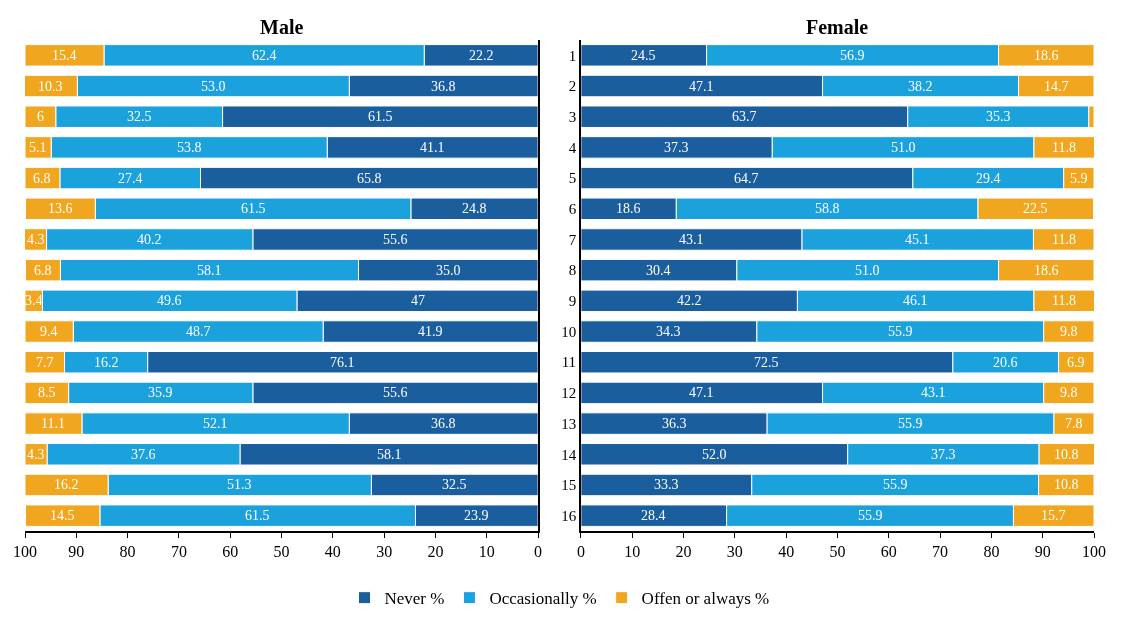 This screenshot has height=628, width=1124. Describe the element at coordinates (476, 515) in the screenshot. I see `data-label: 23.9` at that location.